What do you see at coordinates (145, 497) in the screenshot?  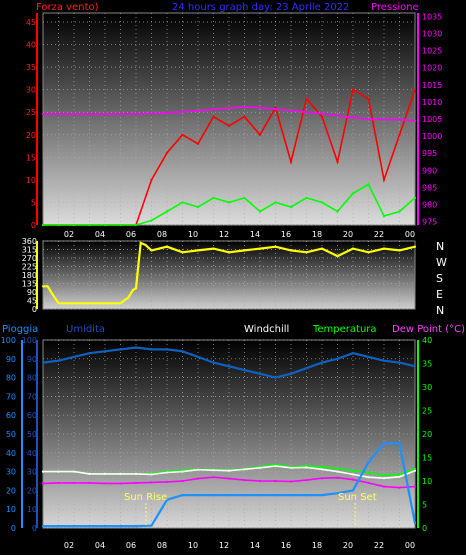 I see `sunrise-label: Sun Rise` at bounding box center [145, 497].